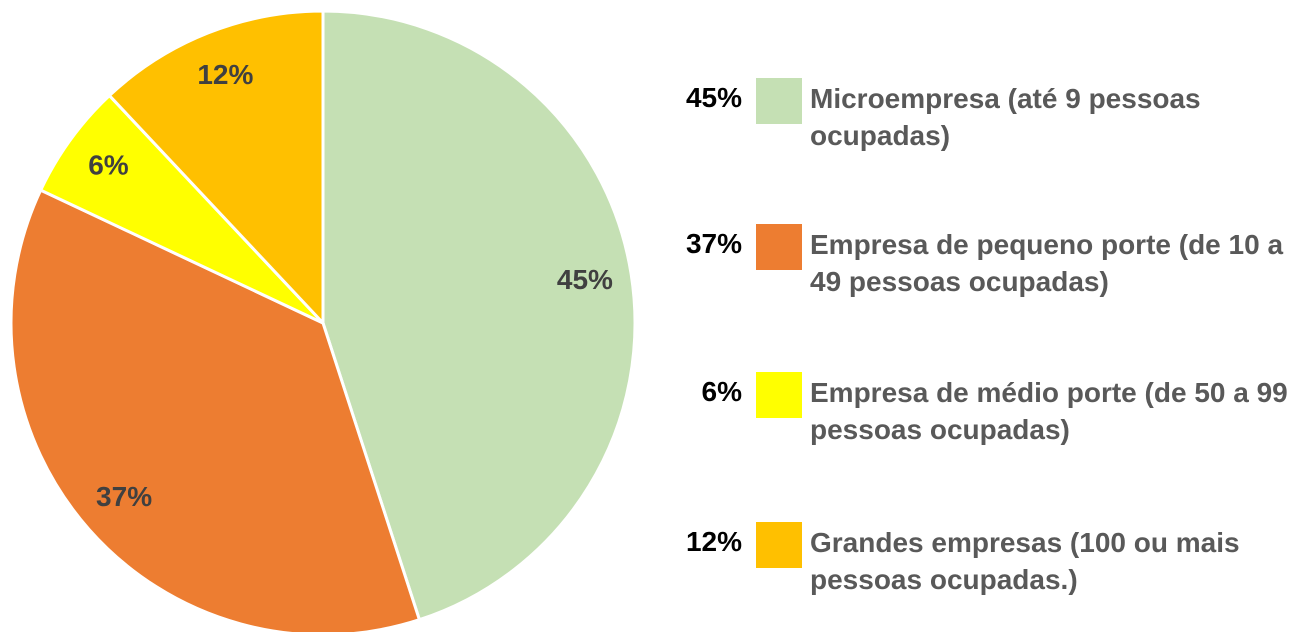  I want to click on legend-value: 6%, so click(721, 391).